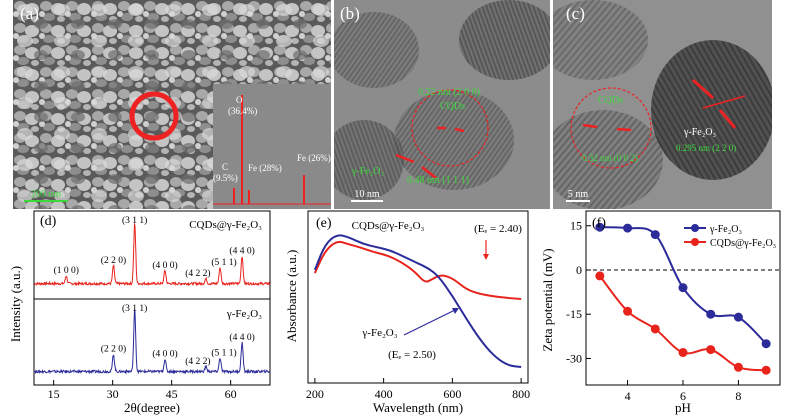  Describe the element at coordinates (459, 130) in the screenshot. I see `arrow-b2` at that location.